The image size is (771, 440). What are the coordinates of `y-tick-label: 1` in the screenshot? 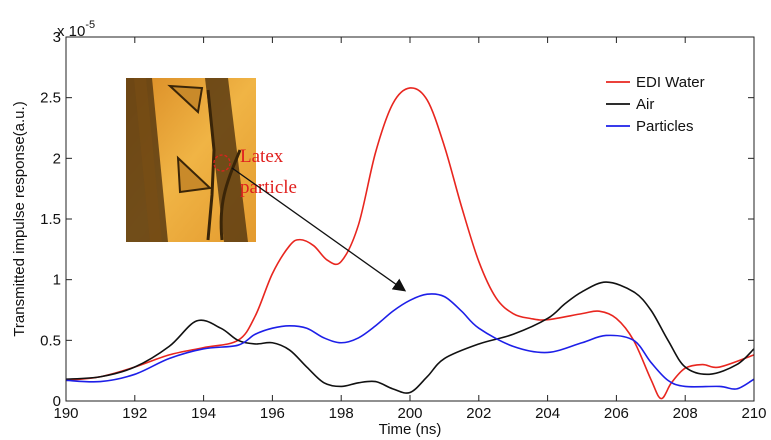 It's located at (57, 280).